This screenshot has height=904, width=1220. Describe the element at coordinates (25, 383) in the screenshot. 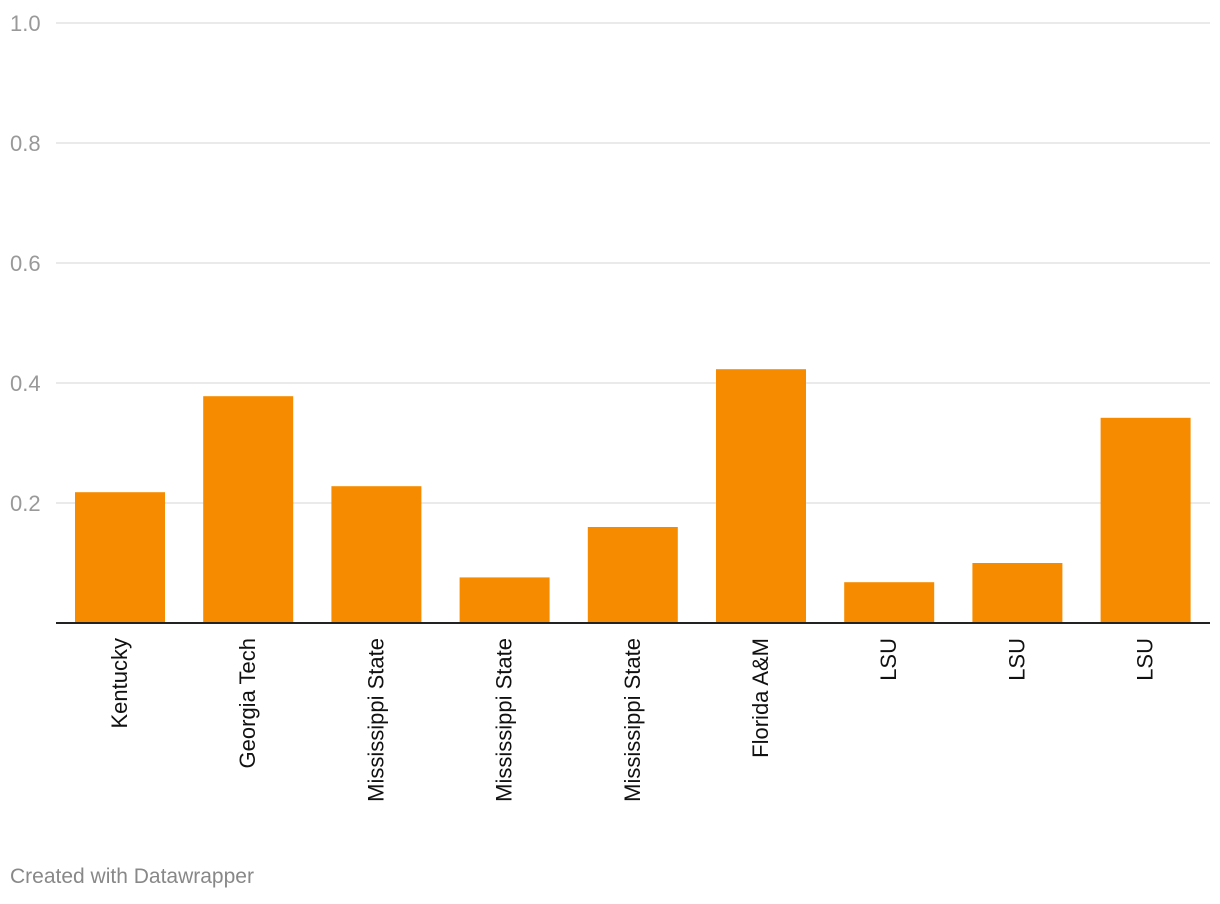

I see `y-tick-label: 0.4` at that location.